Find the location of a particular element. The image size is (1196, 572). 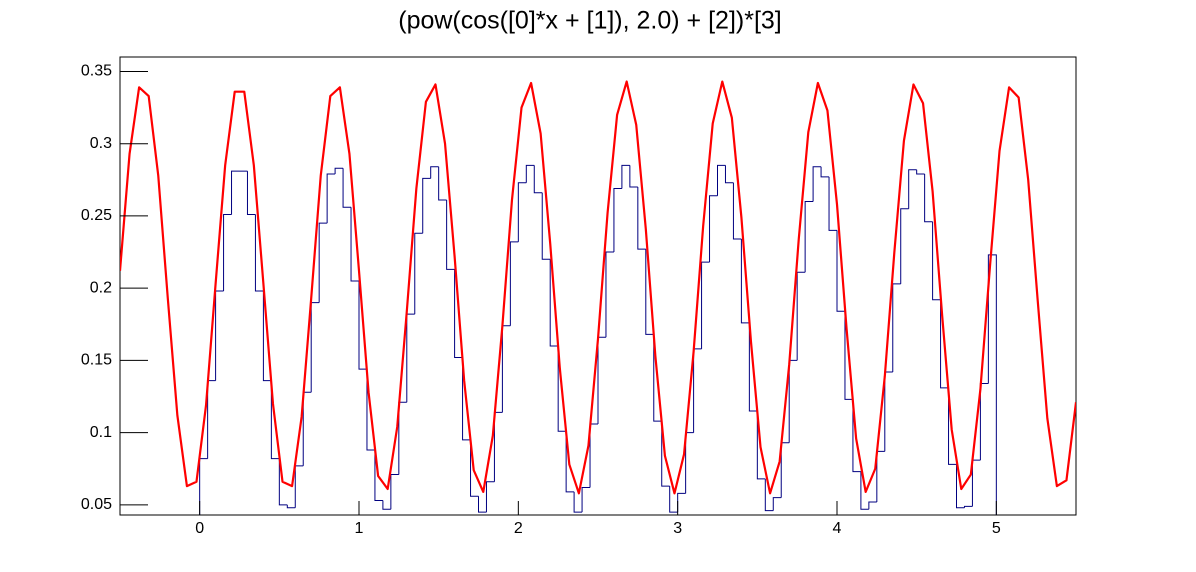

y-tick-label: 0.3 is located at coordinates (101, 143).